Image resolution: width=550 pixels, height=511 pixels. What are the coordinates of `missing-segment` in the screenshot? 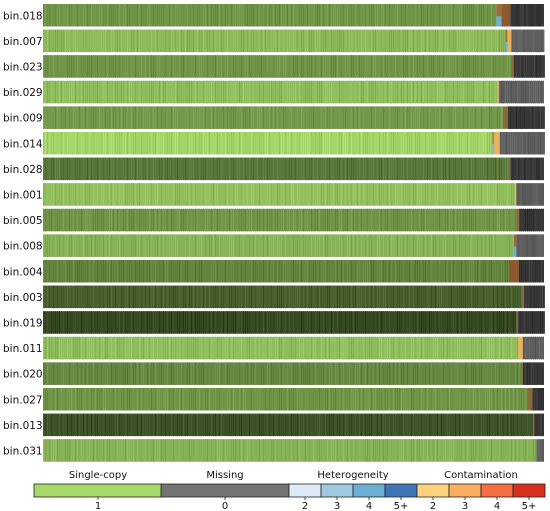 It's located at (530, 245).